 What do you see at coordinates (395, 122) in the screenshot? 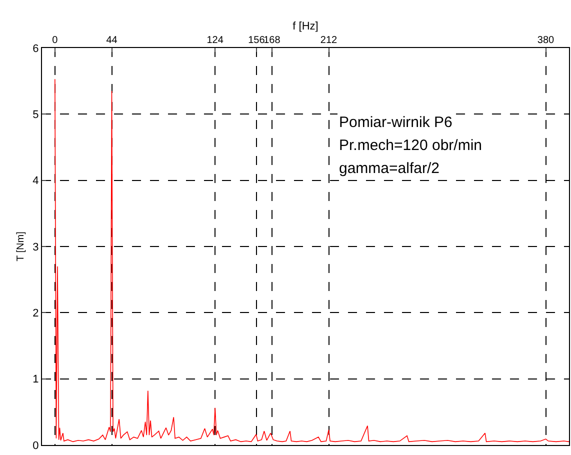
I see `annotation: Pomiar-wirnik P6` at bounding box center [395, 122].